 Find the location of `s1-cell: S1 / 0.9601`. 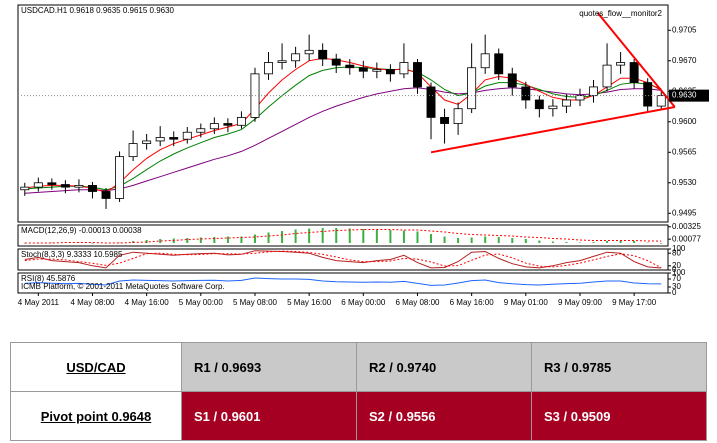

s1-cell: S1 / 0.9601 is located at coordinates (269, 416).